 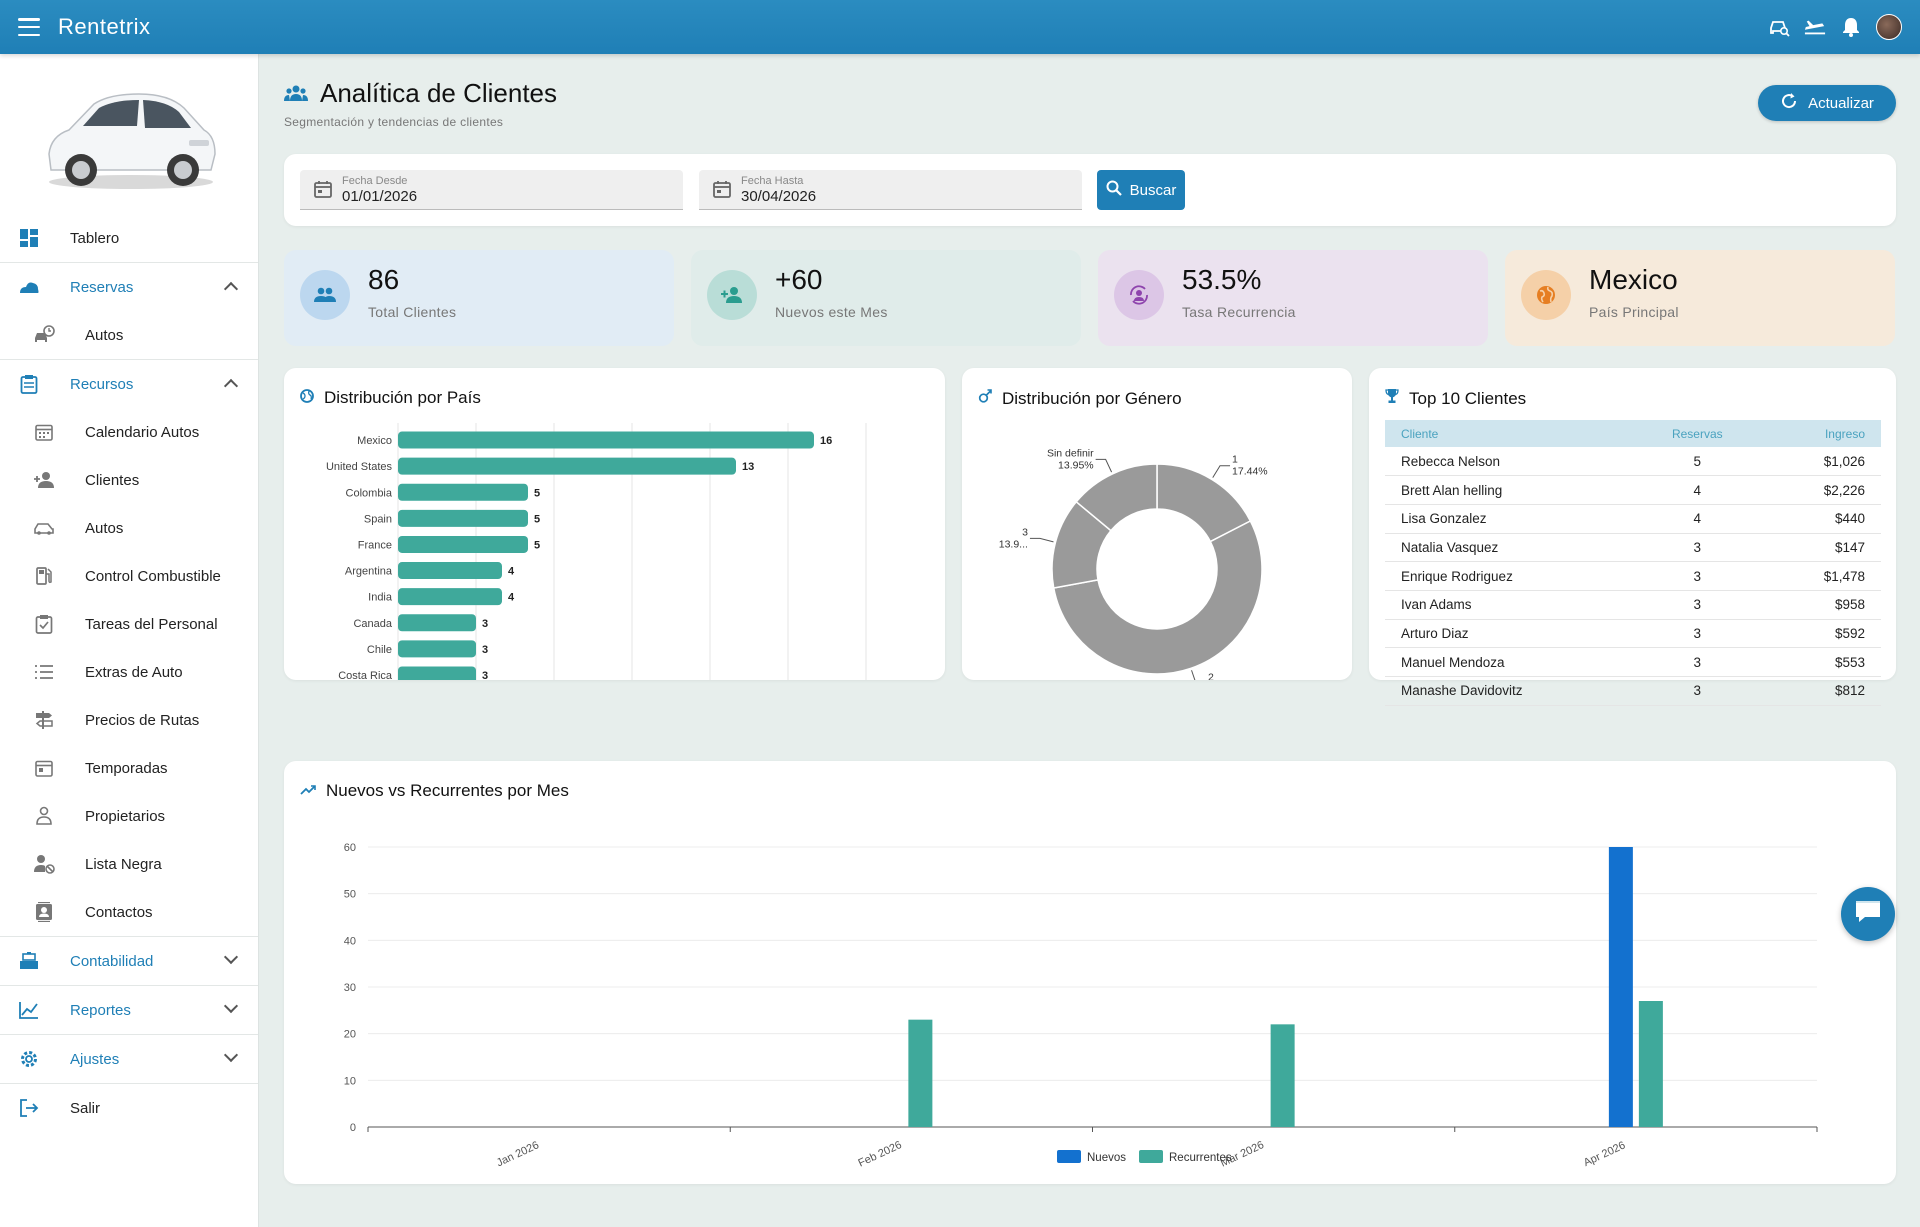 I want to click on y-tick-label: 60, so click(x=350, y=848).